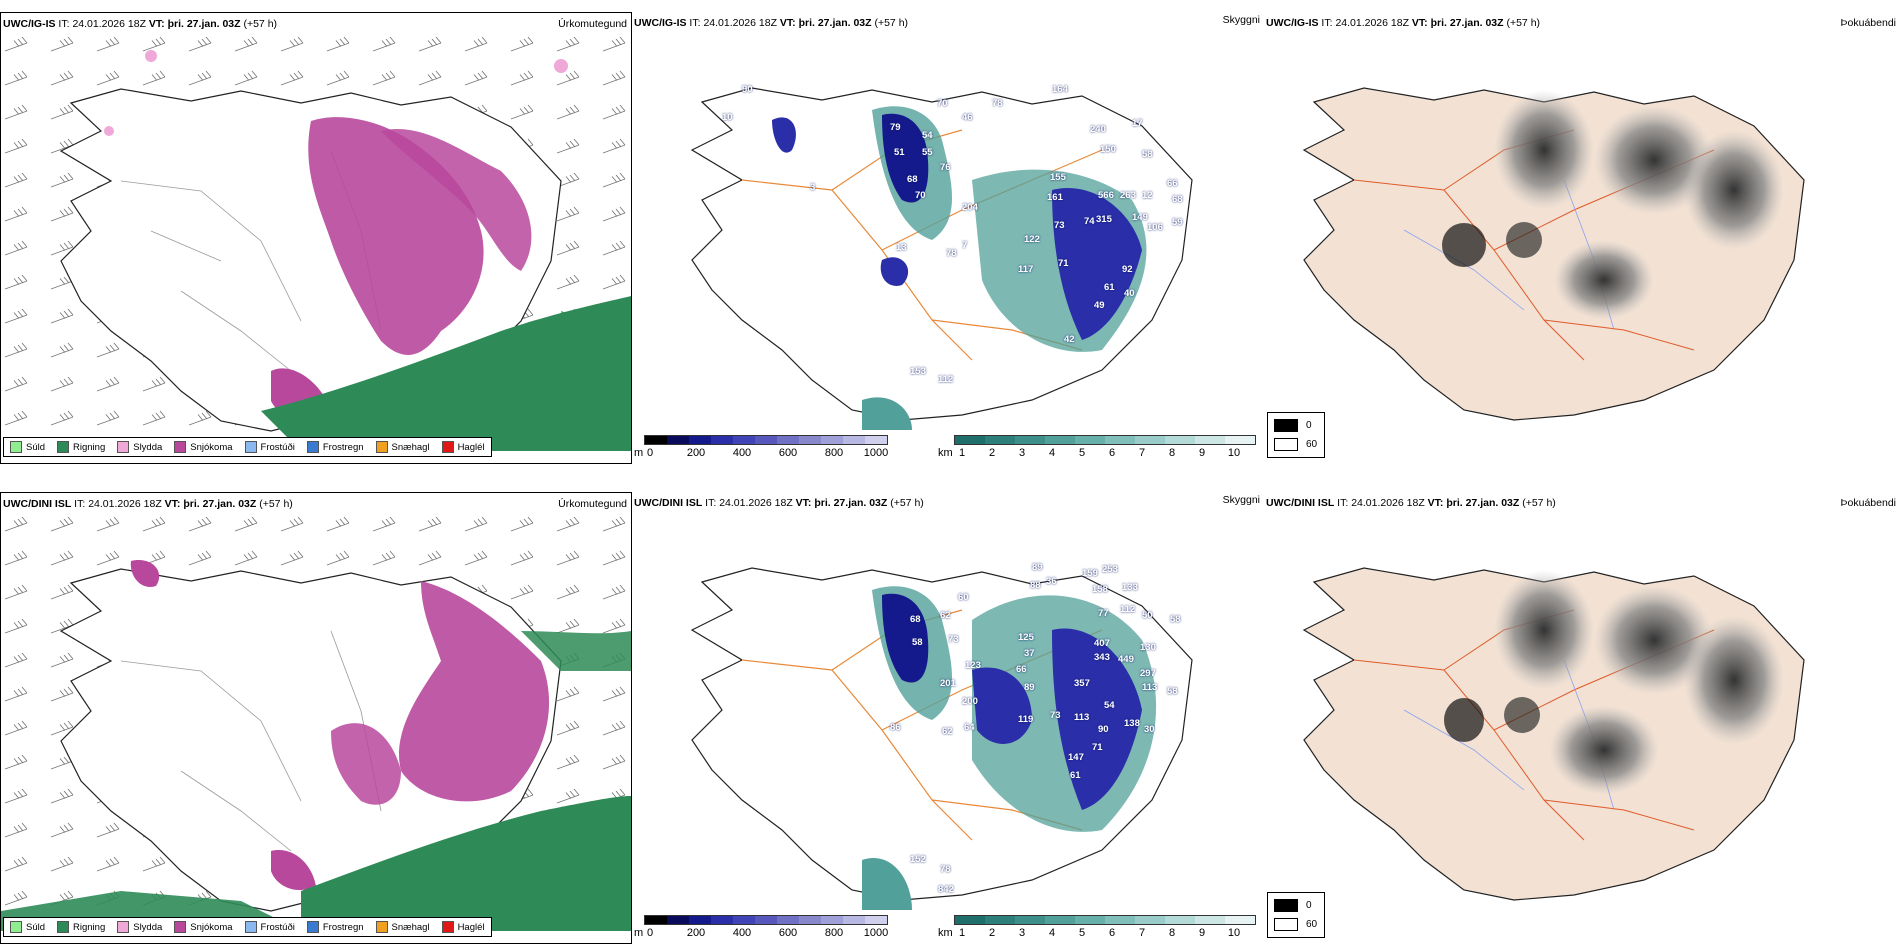  I want to click on cloud-label: 112, so click(946, 379).